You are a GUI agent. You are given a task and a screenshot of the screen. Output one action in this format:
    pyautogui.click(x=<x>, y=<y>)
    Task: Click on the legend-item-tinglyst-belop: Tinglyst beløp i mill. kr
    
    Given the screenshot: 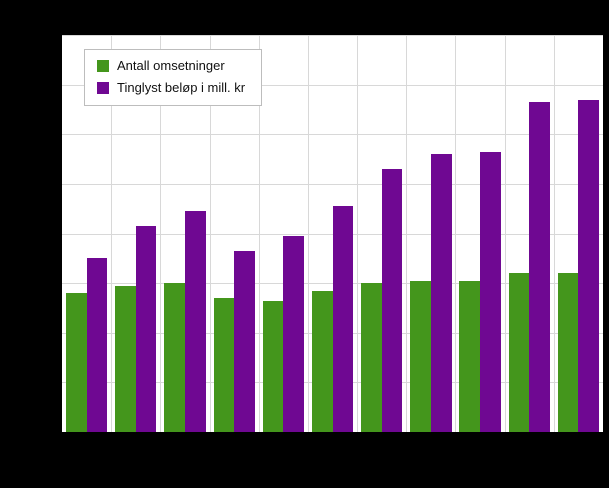 What is the action you would take?
    pyautogui.click(x=171, y=88)
    